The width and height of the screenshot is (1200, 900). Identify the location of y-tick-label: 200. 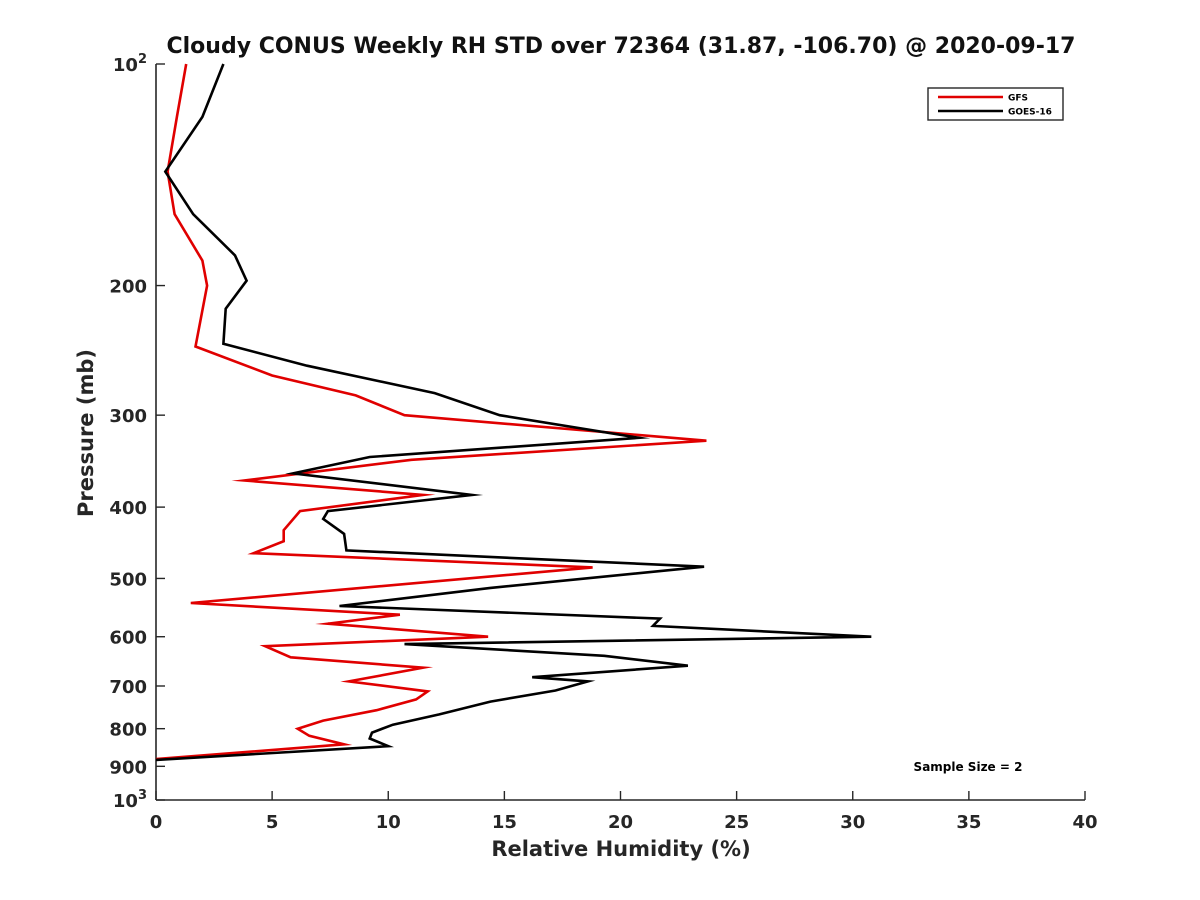
(128, 287).